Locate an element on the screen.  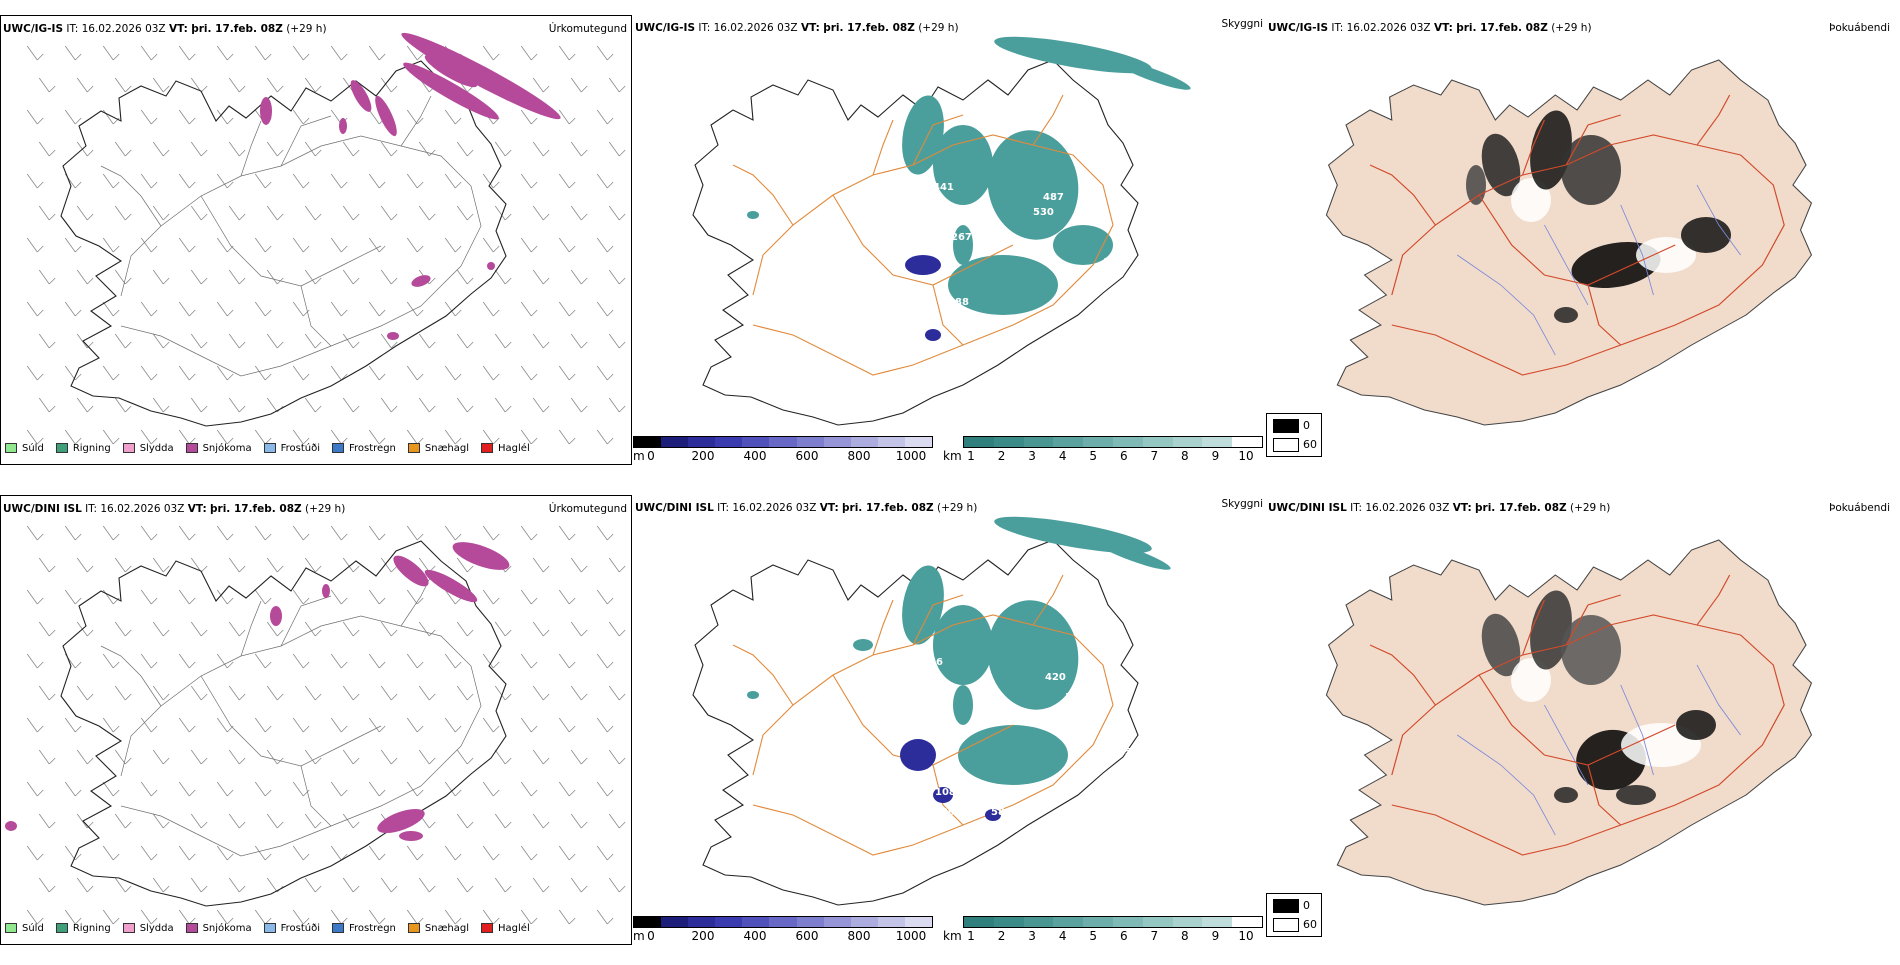
snow-areas is located at coordinates (257, 691).